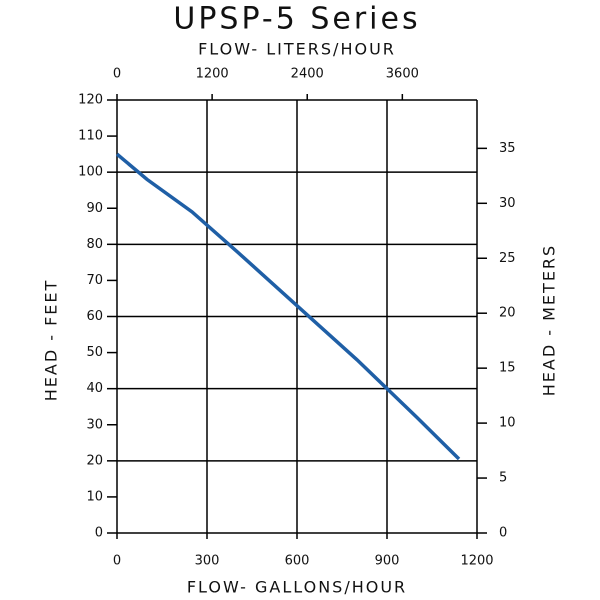  I want to click on y2-tick-label: 20, so click(507, 313).